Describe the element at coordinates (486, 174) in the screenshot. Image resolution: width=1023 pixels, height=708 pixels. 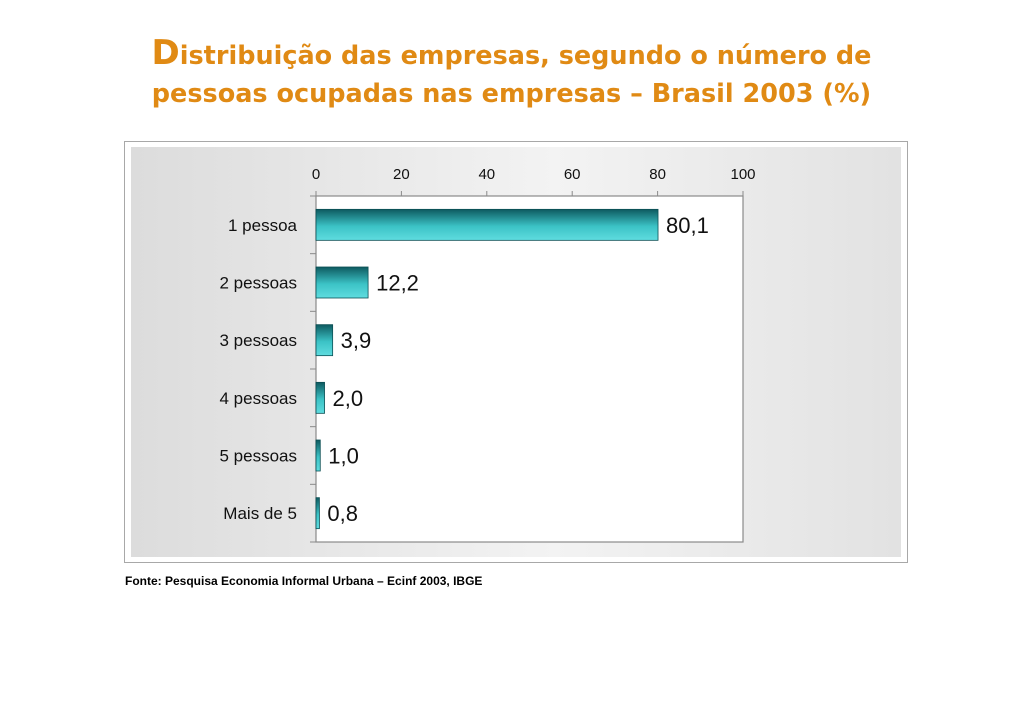
I see `x-tick-label: 40` at that location.